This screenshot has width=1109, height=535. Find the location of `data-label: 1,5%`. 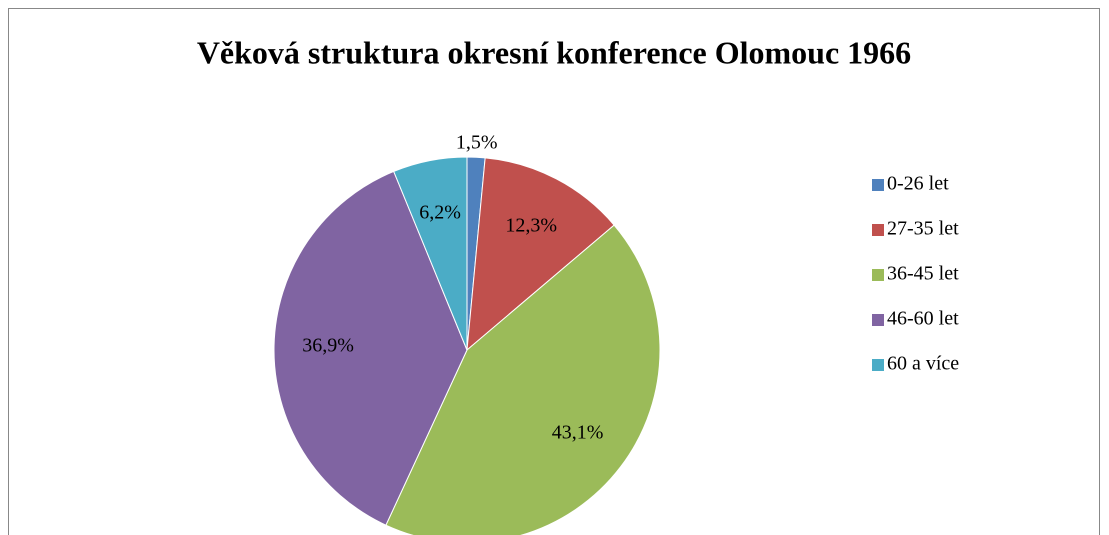

data-label: 1,5% is located at coordinates (477, 142).